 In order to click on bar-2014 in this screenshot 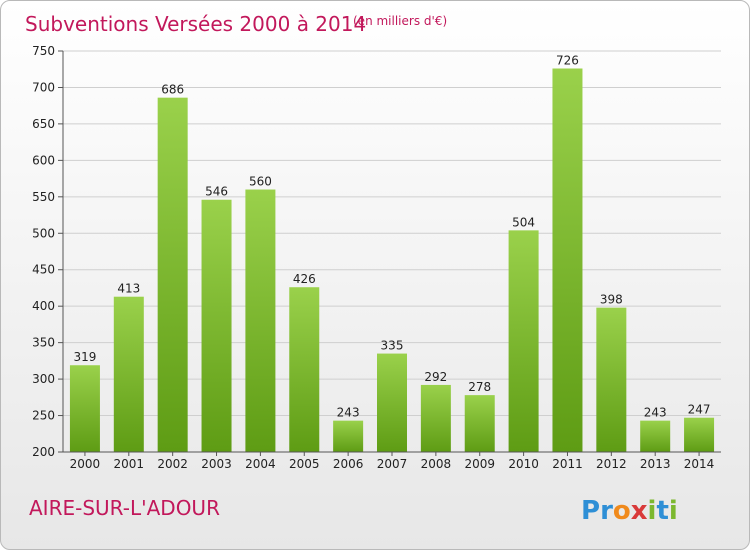, I will do `click(699, 434)`.